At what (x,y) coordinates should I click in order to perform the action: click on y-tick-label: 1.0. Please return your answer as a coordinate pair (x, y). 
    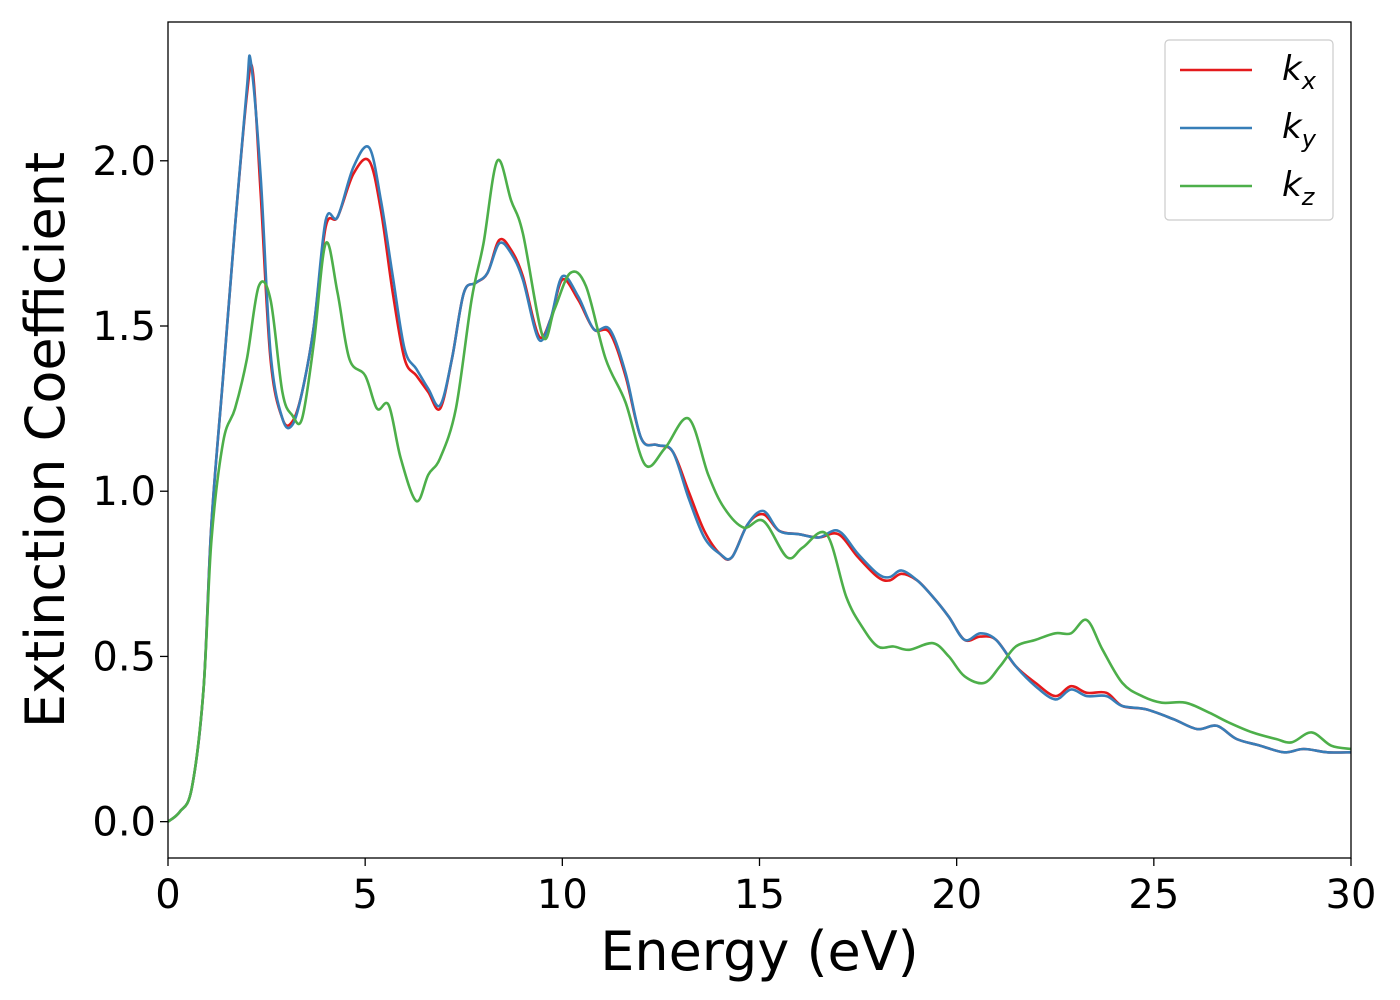
    Looking at the image, I should click on (124, 492).